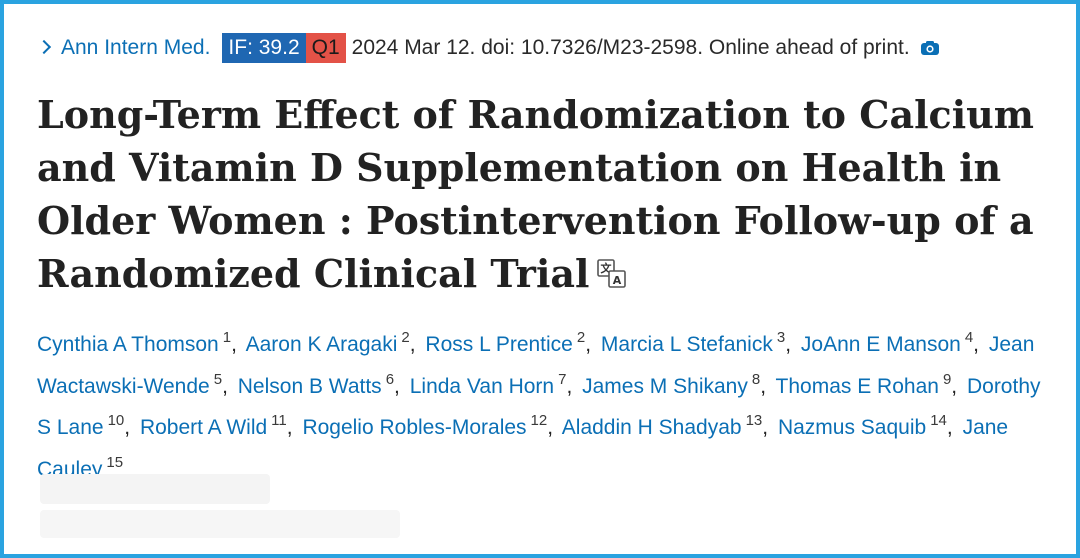 The width and height of the screenshot is (1080, 558). Describe the element at coordinates (562, 379) in the screenshot. I see `affiliation-number: 7` at that location.